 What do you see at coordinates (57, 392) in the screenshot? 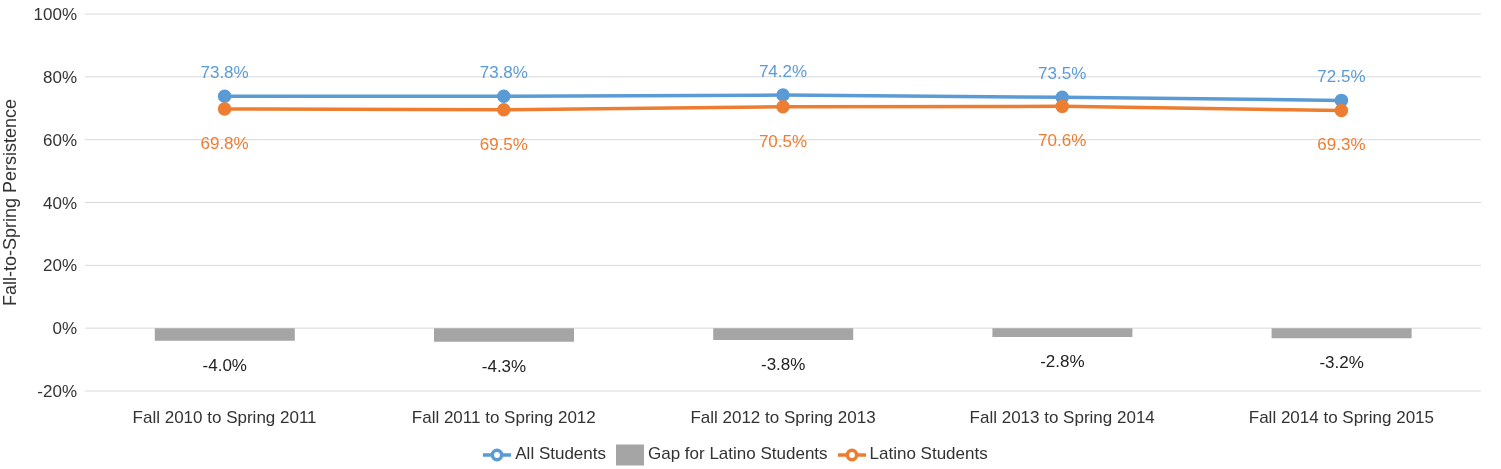
I see `y-tick-label: -20%` at bounding box center [57, 392].